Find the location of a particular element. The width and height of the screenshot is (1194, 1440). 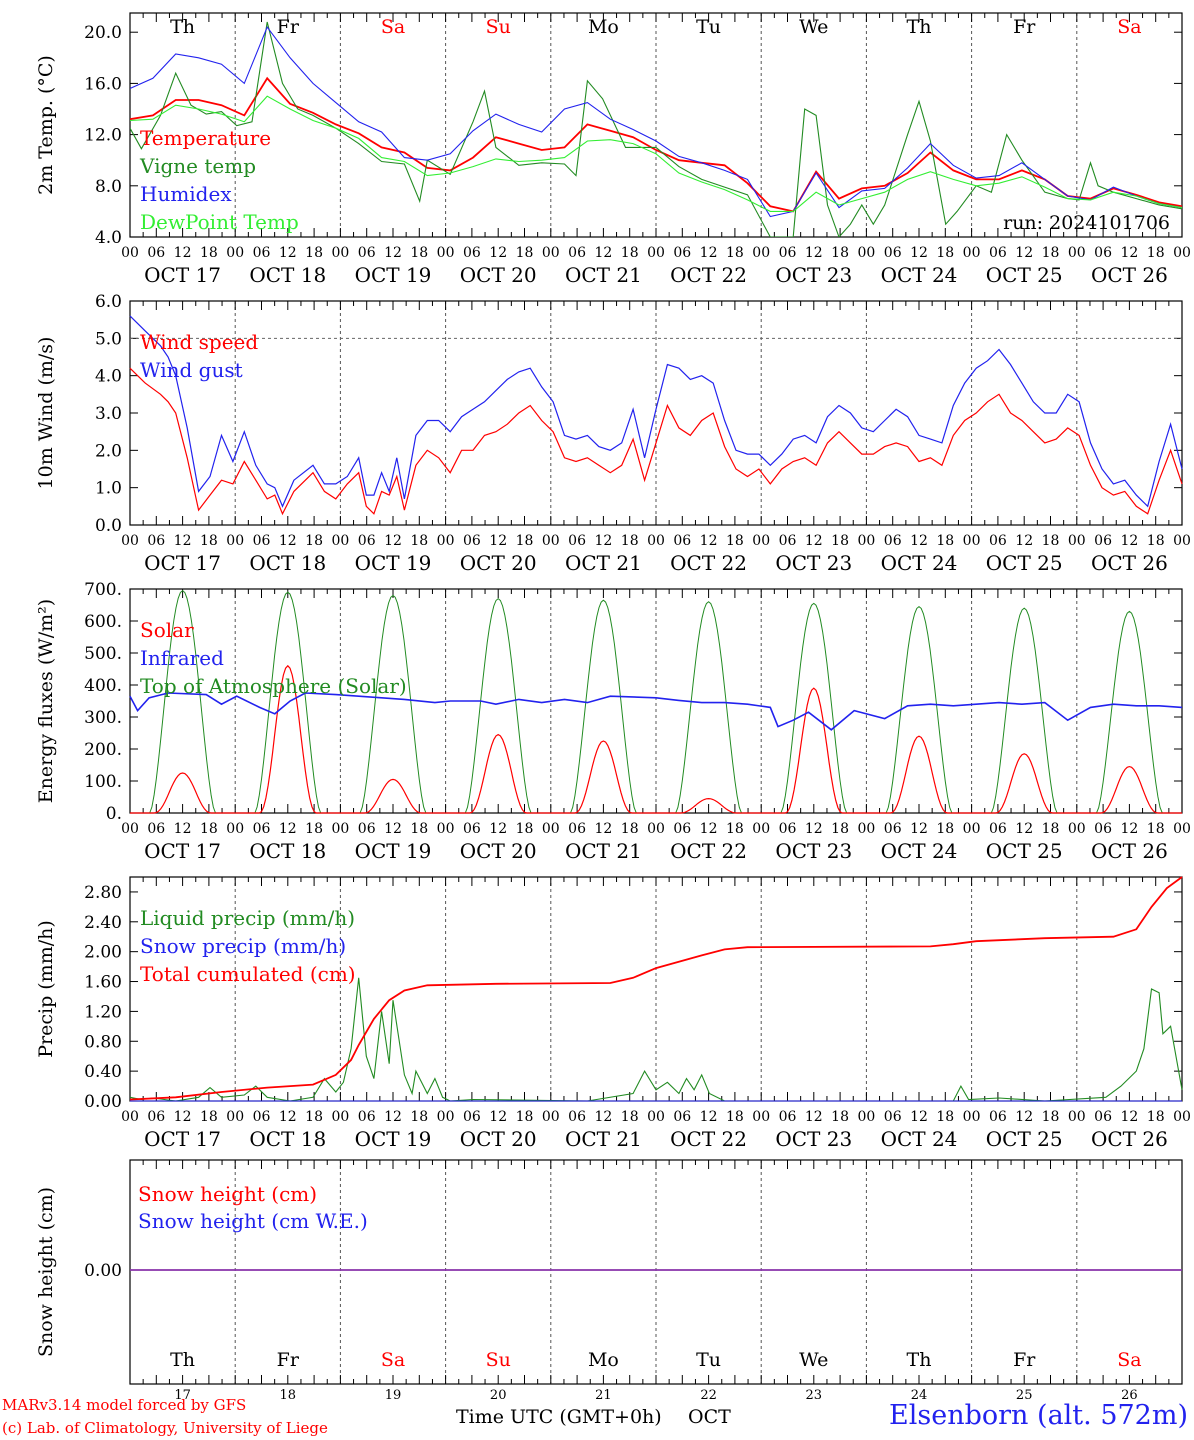

series-line-dewpoint-temp is located at coordinates (656, 153).